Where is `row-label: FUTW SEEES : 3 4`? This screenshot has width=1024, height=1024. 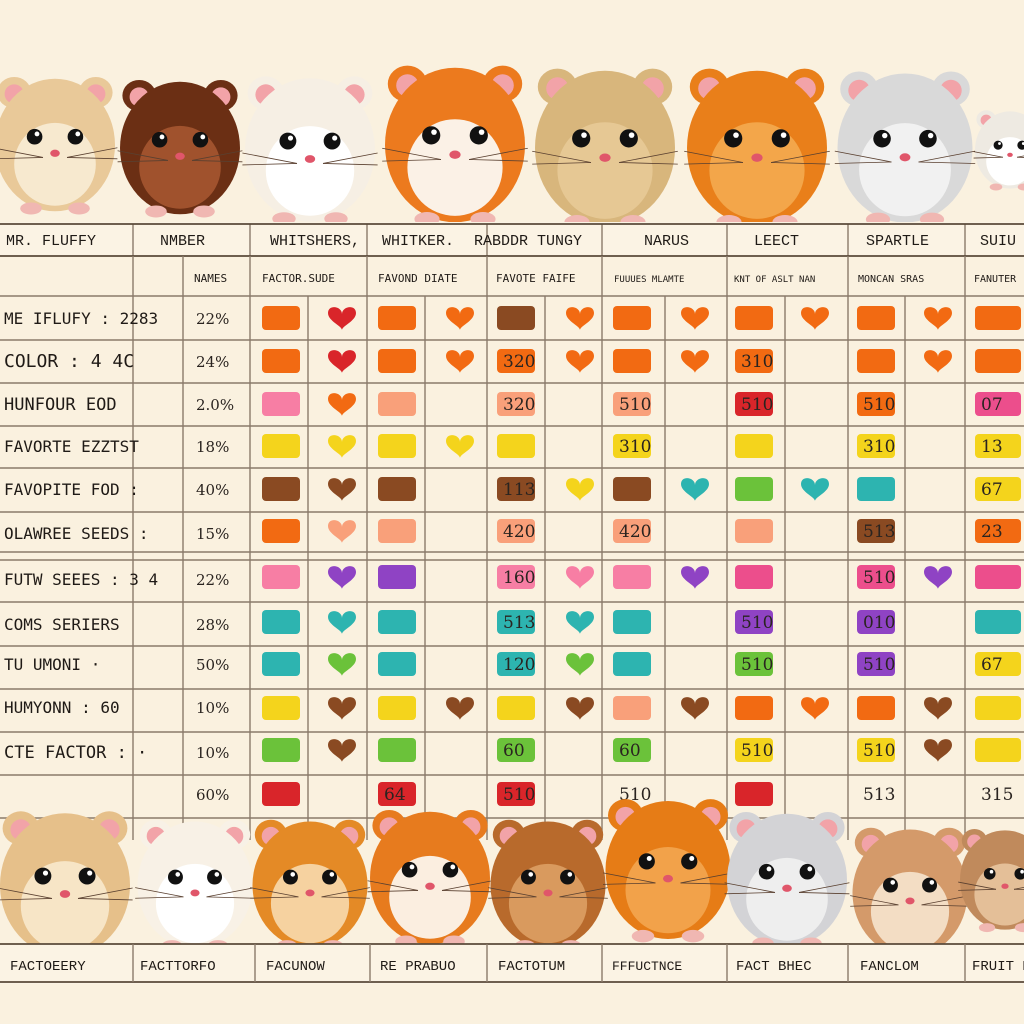 row-label: FUTW SEEES : 3 4 is located at coordinates (81, 579).